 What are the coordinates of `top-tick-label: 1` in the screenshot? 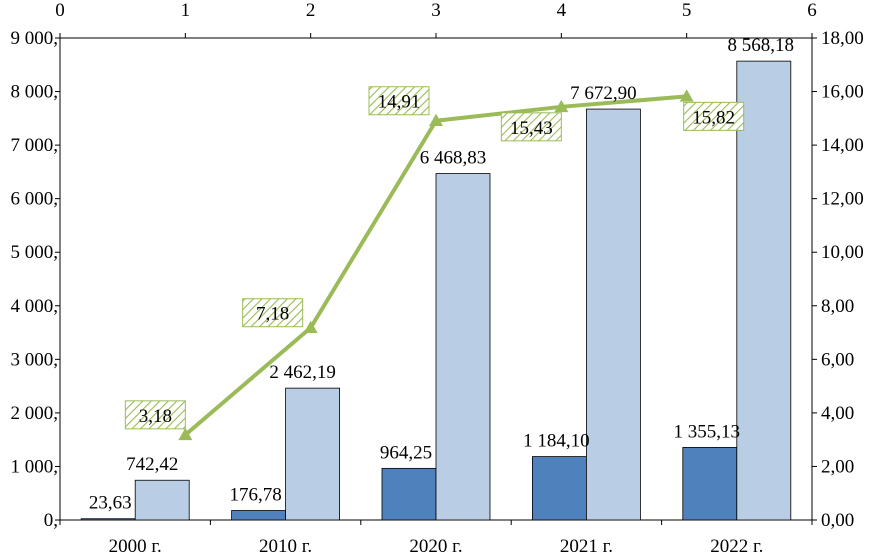 It's located at (186, 10).